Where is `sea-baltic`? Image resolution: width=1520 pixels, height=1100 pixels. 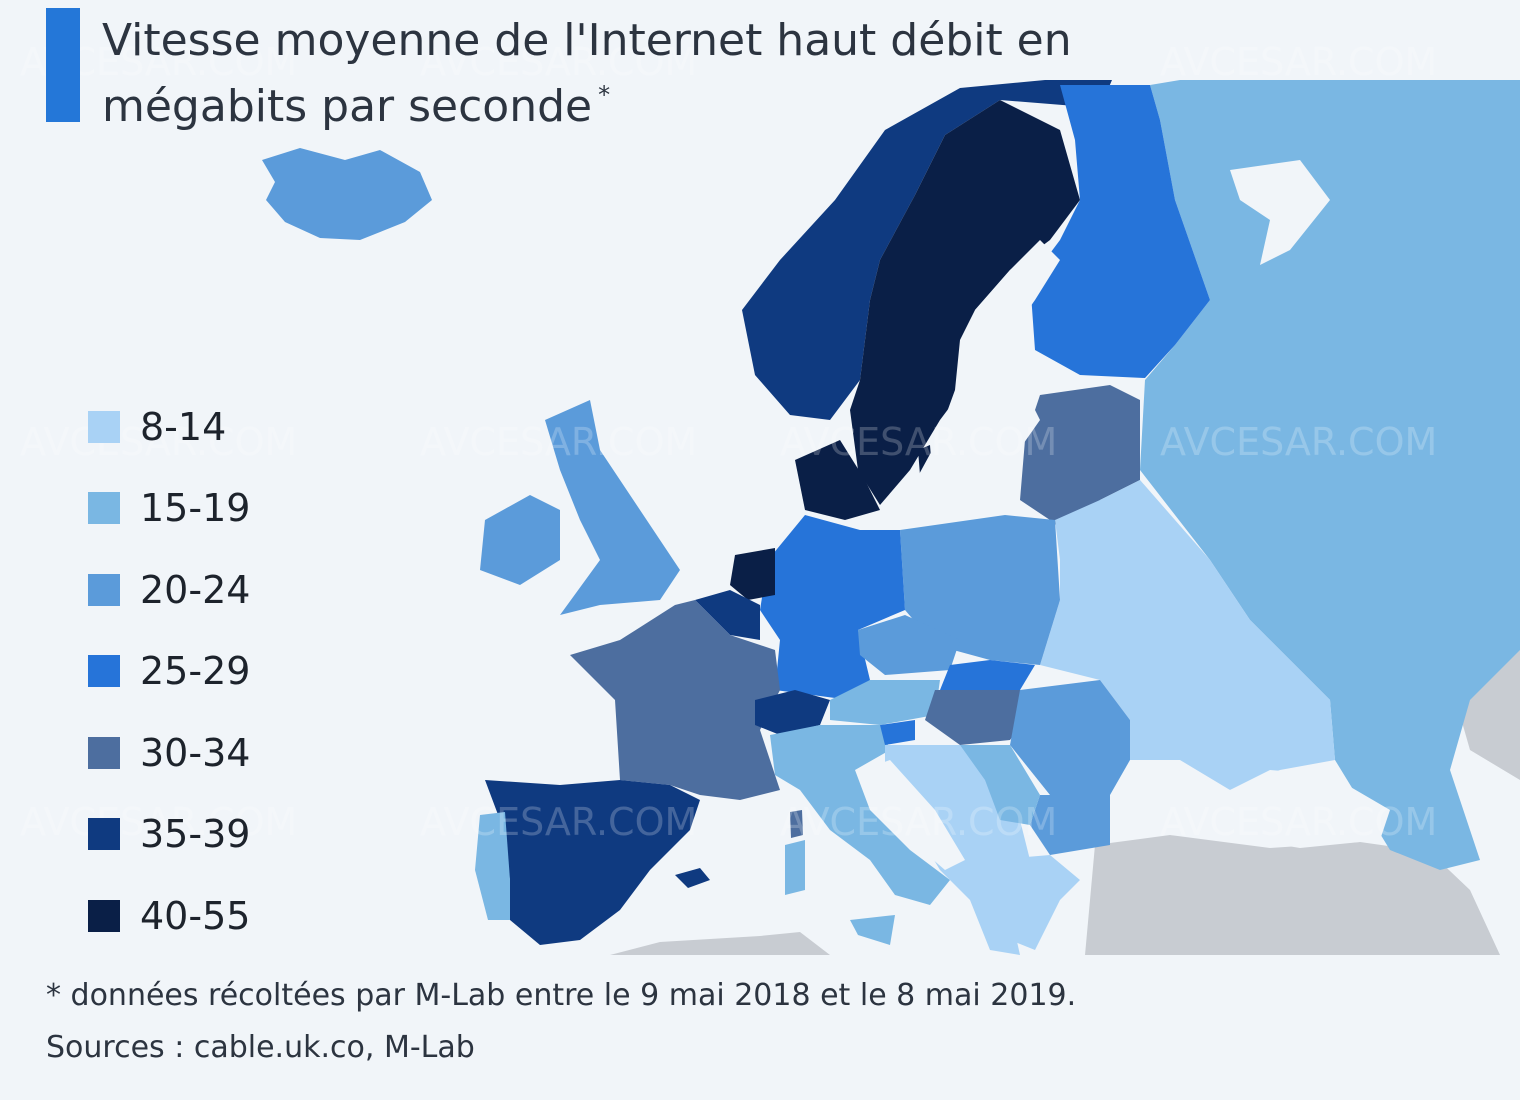
sea-baltic is located at coordinates (982, 377).